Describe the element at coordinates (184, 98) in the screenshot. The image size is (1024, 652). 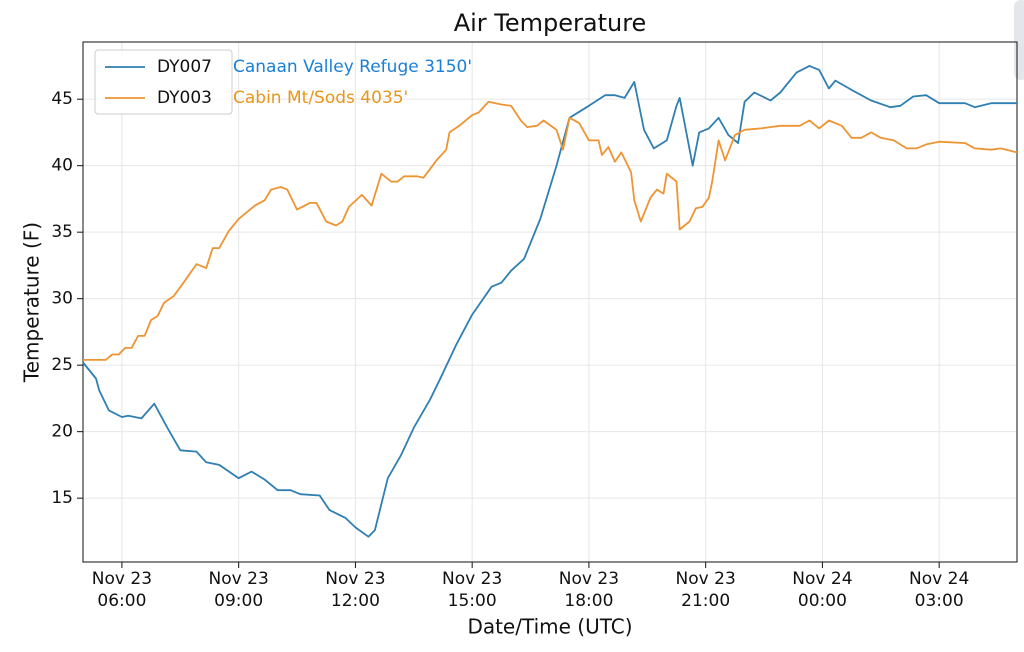
I see `legend-label: DY003` at that location.